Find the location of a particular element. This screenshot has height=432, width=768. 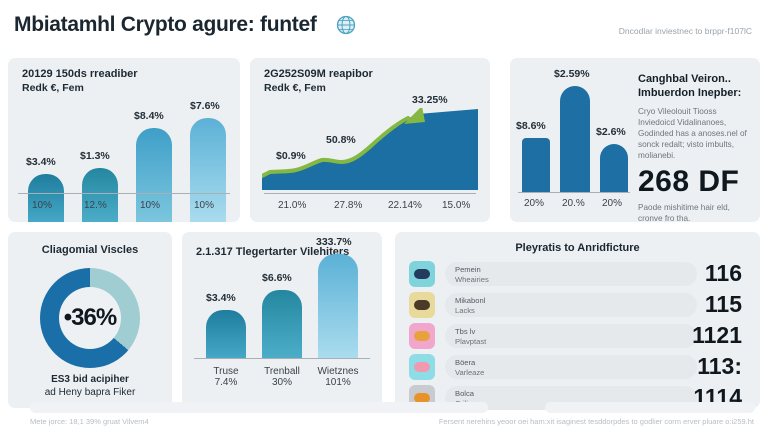

veiron-chart: $8.6% $2.59% $2.6% 20% 20.% 20% is located at coordinates (570, 140).